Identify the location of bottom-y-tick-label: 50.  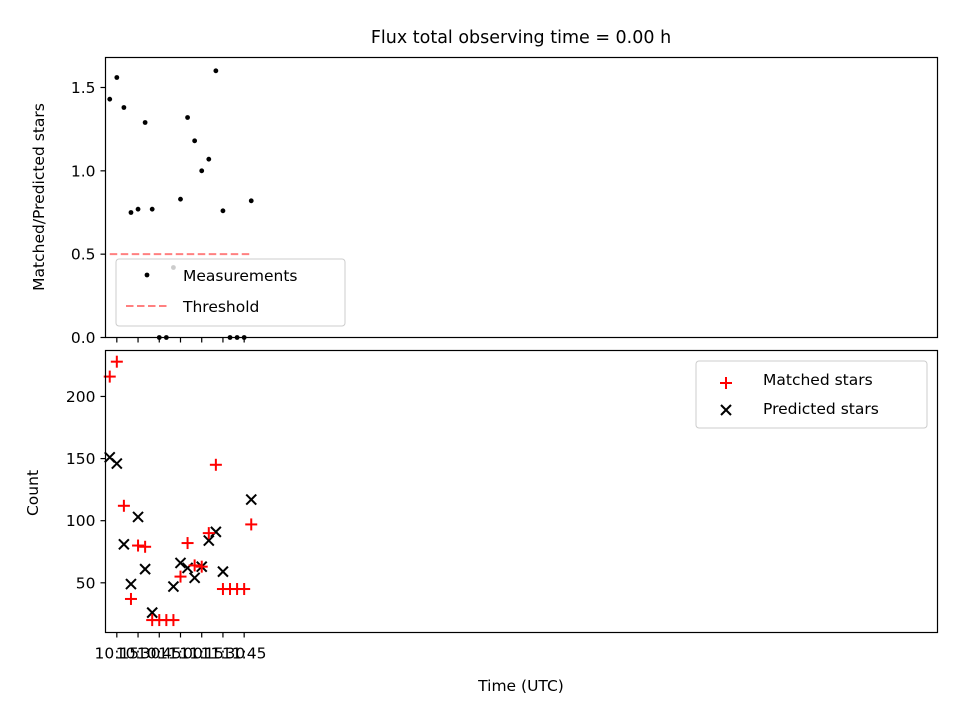
(86, 583).